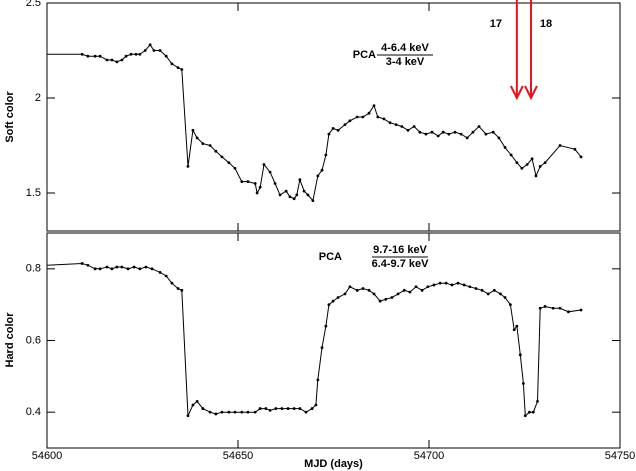  What do you see at coordinates (546, 24) in the screenshot?
I see `arrow-label: 18` at bounding box center [546, 24].